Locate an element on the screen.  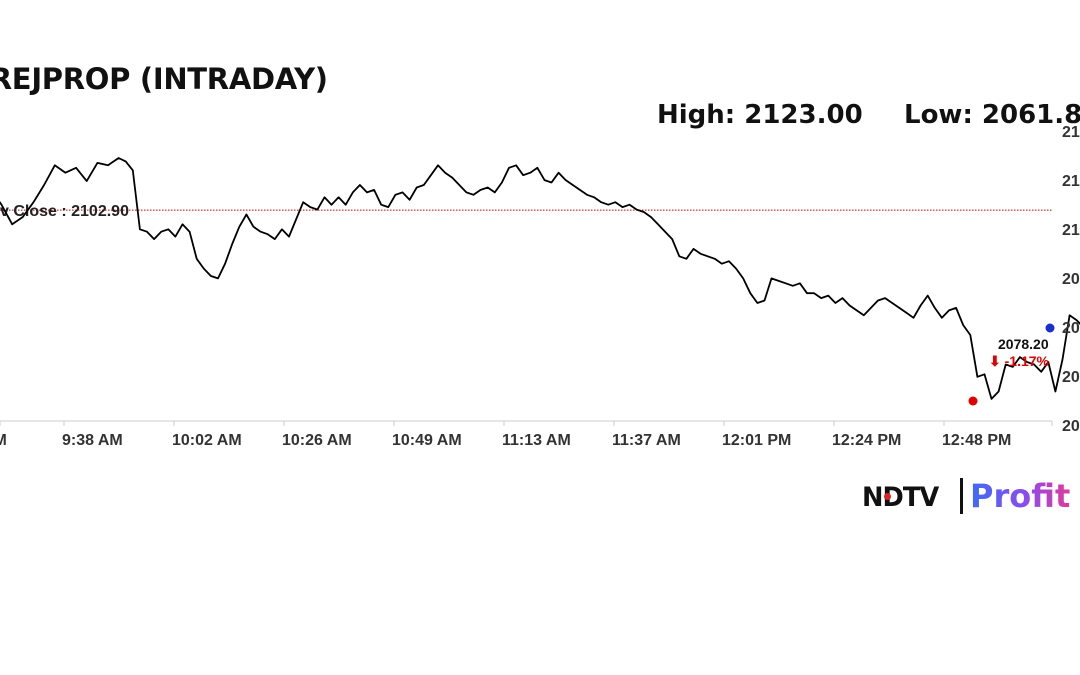
x-tick-label: 11:13 AM is located at coordinates (536, 440).